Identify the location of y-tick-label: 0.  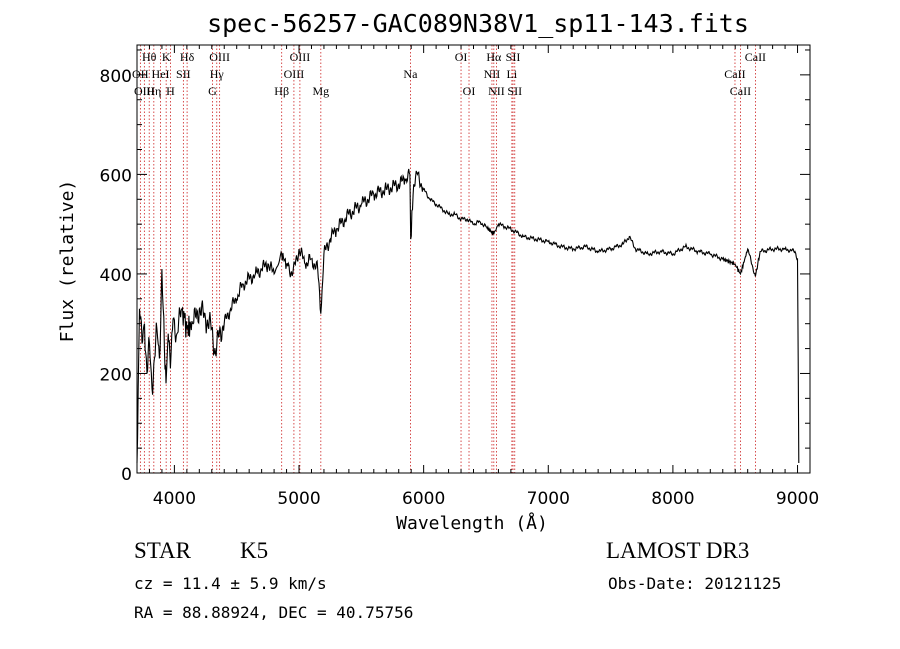
(126, 475).